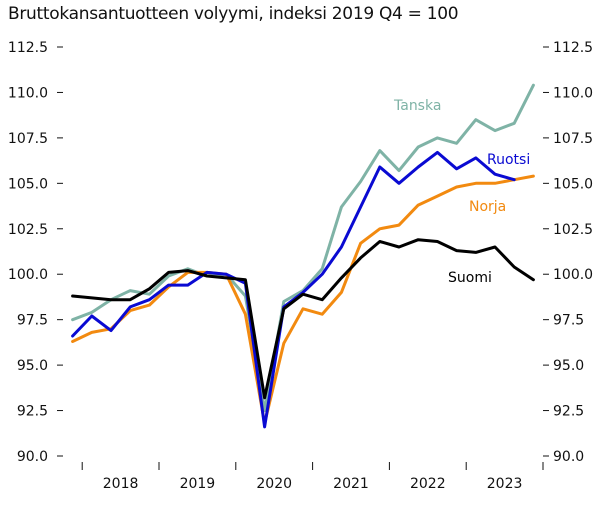 This screenshot has width=605, height=505. Describe the element at coordinates (568, 321) in the screenshot. I see `y-tick-label-right: 97.5` at that location.